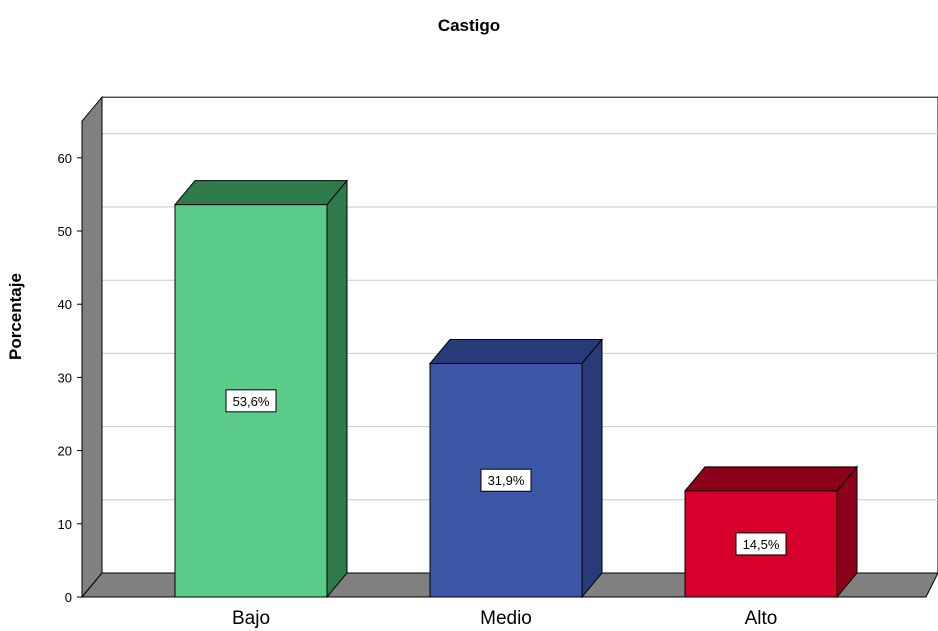  Describe the element at coordinates (261, 193) in the screenshot. I see `bar-top-bajo` at that location.